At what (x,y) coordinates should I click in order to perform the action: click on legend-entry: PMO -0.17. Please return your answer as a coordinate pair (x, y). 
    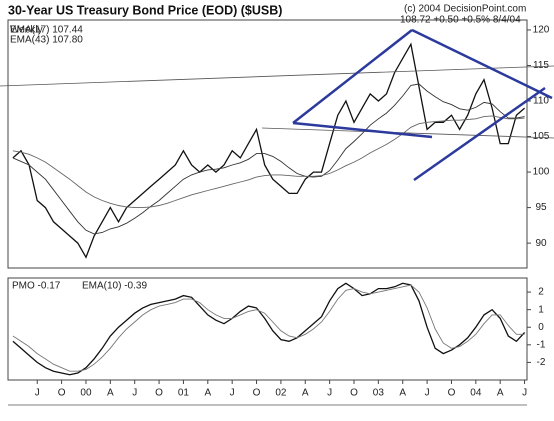
    Looking at the image, I should click on (36, 286).